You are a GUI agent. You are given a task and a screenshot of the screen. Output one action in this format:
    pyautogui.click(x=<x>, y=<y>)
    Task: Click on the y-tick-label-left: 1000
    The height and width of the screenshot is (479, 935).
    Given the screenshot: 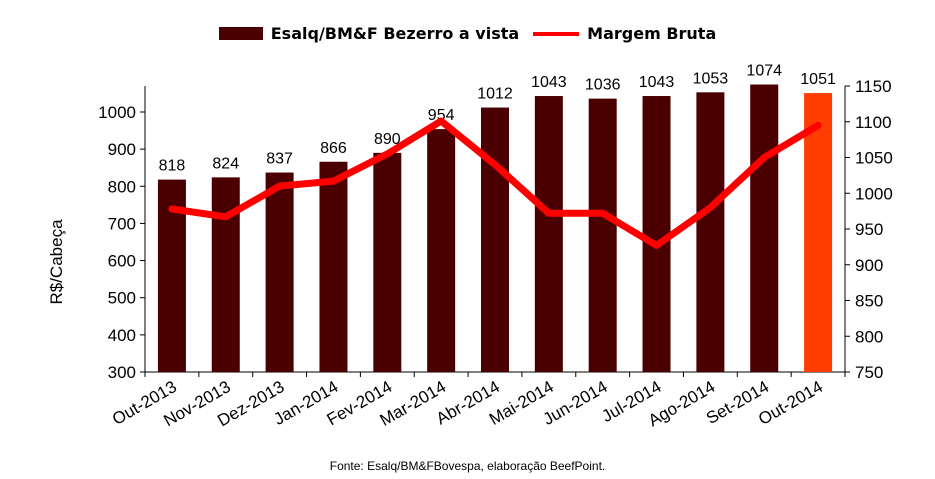 What is the action you would take?
    pyautogui.click(x=117, y=112)
    